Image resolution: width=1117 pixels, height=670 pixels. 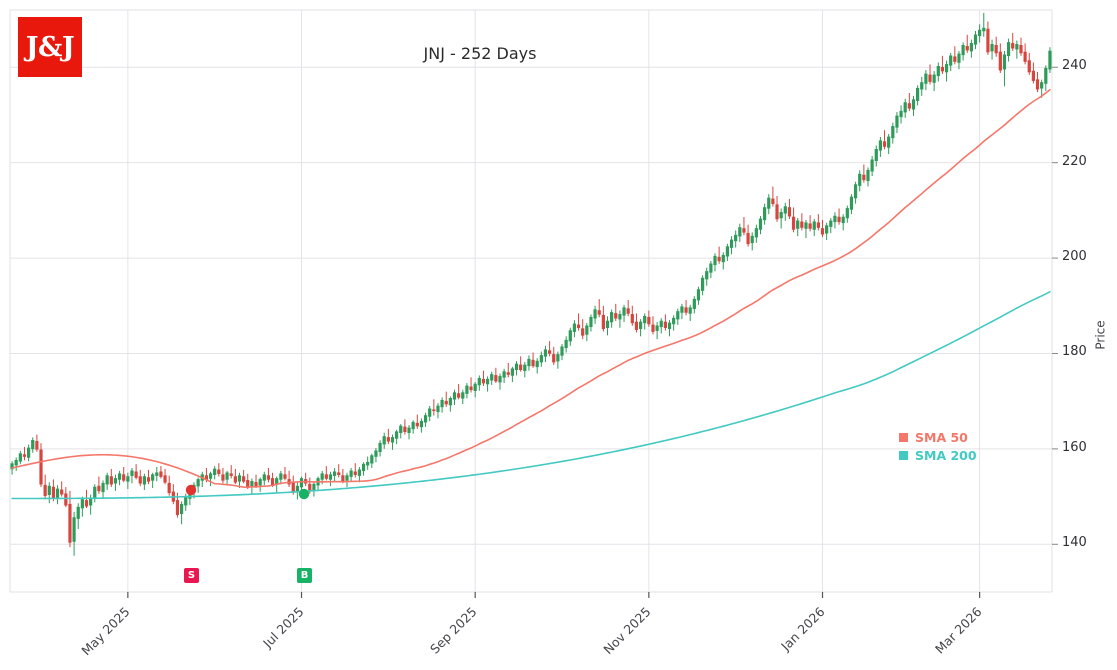 I want to click on signal-badge-b: B, so click(x=304, y=575).